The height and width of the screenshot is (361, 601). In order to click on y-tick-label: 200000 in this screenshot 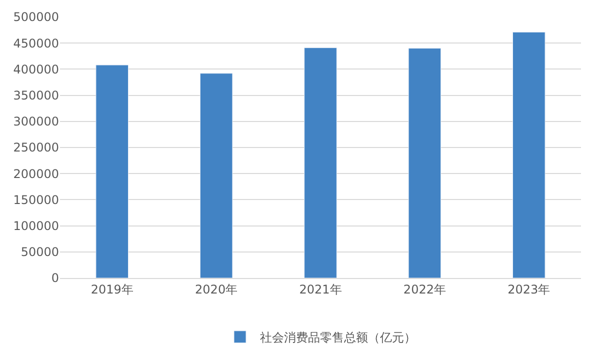, I will do `click(36, 173)`.